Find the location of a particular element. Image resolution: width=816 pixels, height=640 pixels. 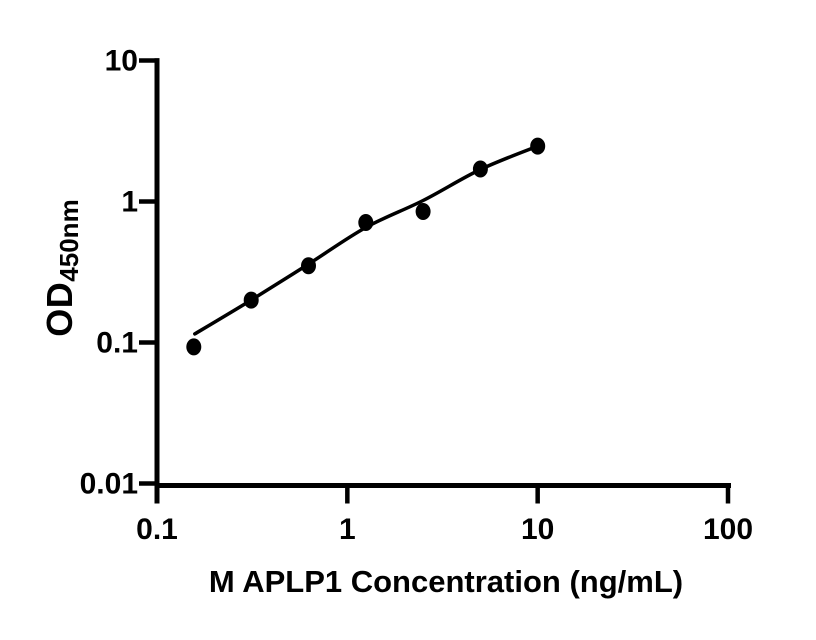

y-axis-title: OD450nm is located at coordinates (62, 267).